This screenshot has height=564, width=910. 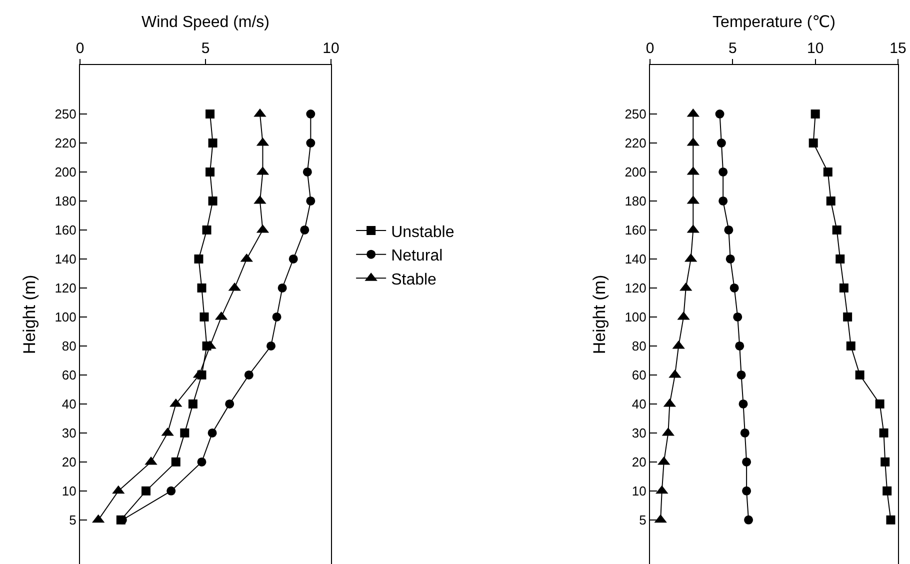 What do you see at coordinates (205, 22) in the screenshot?
I see `x-axis-title: Wind Speed (m/s)` at bounding box center [205, 22].